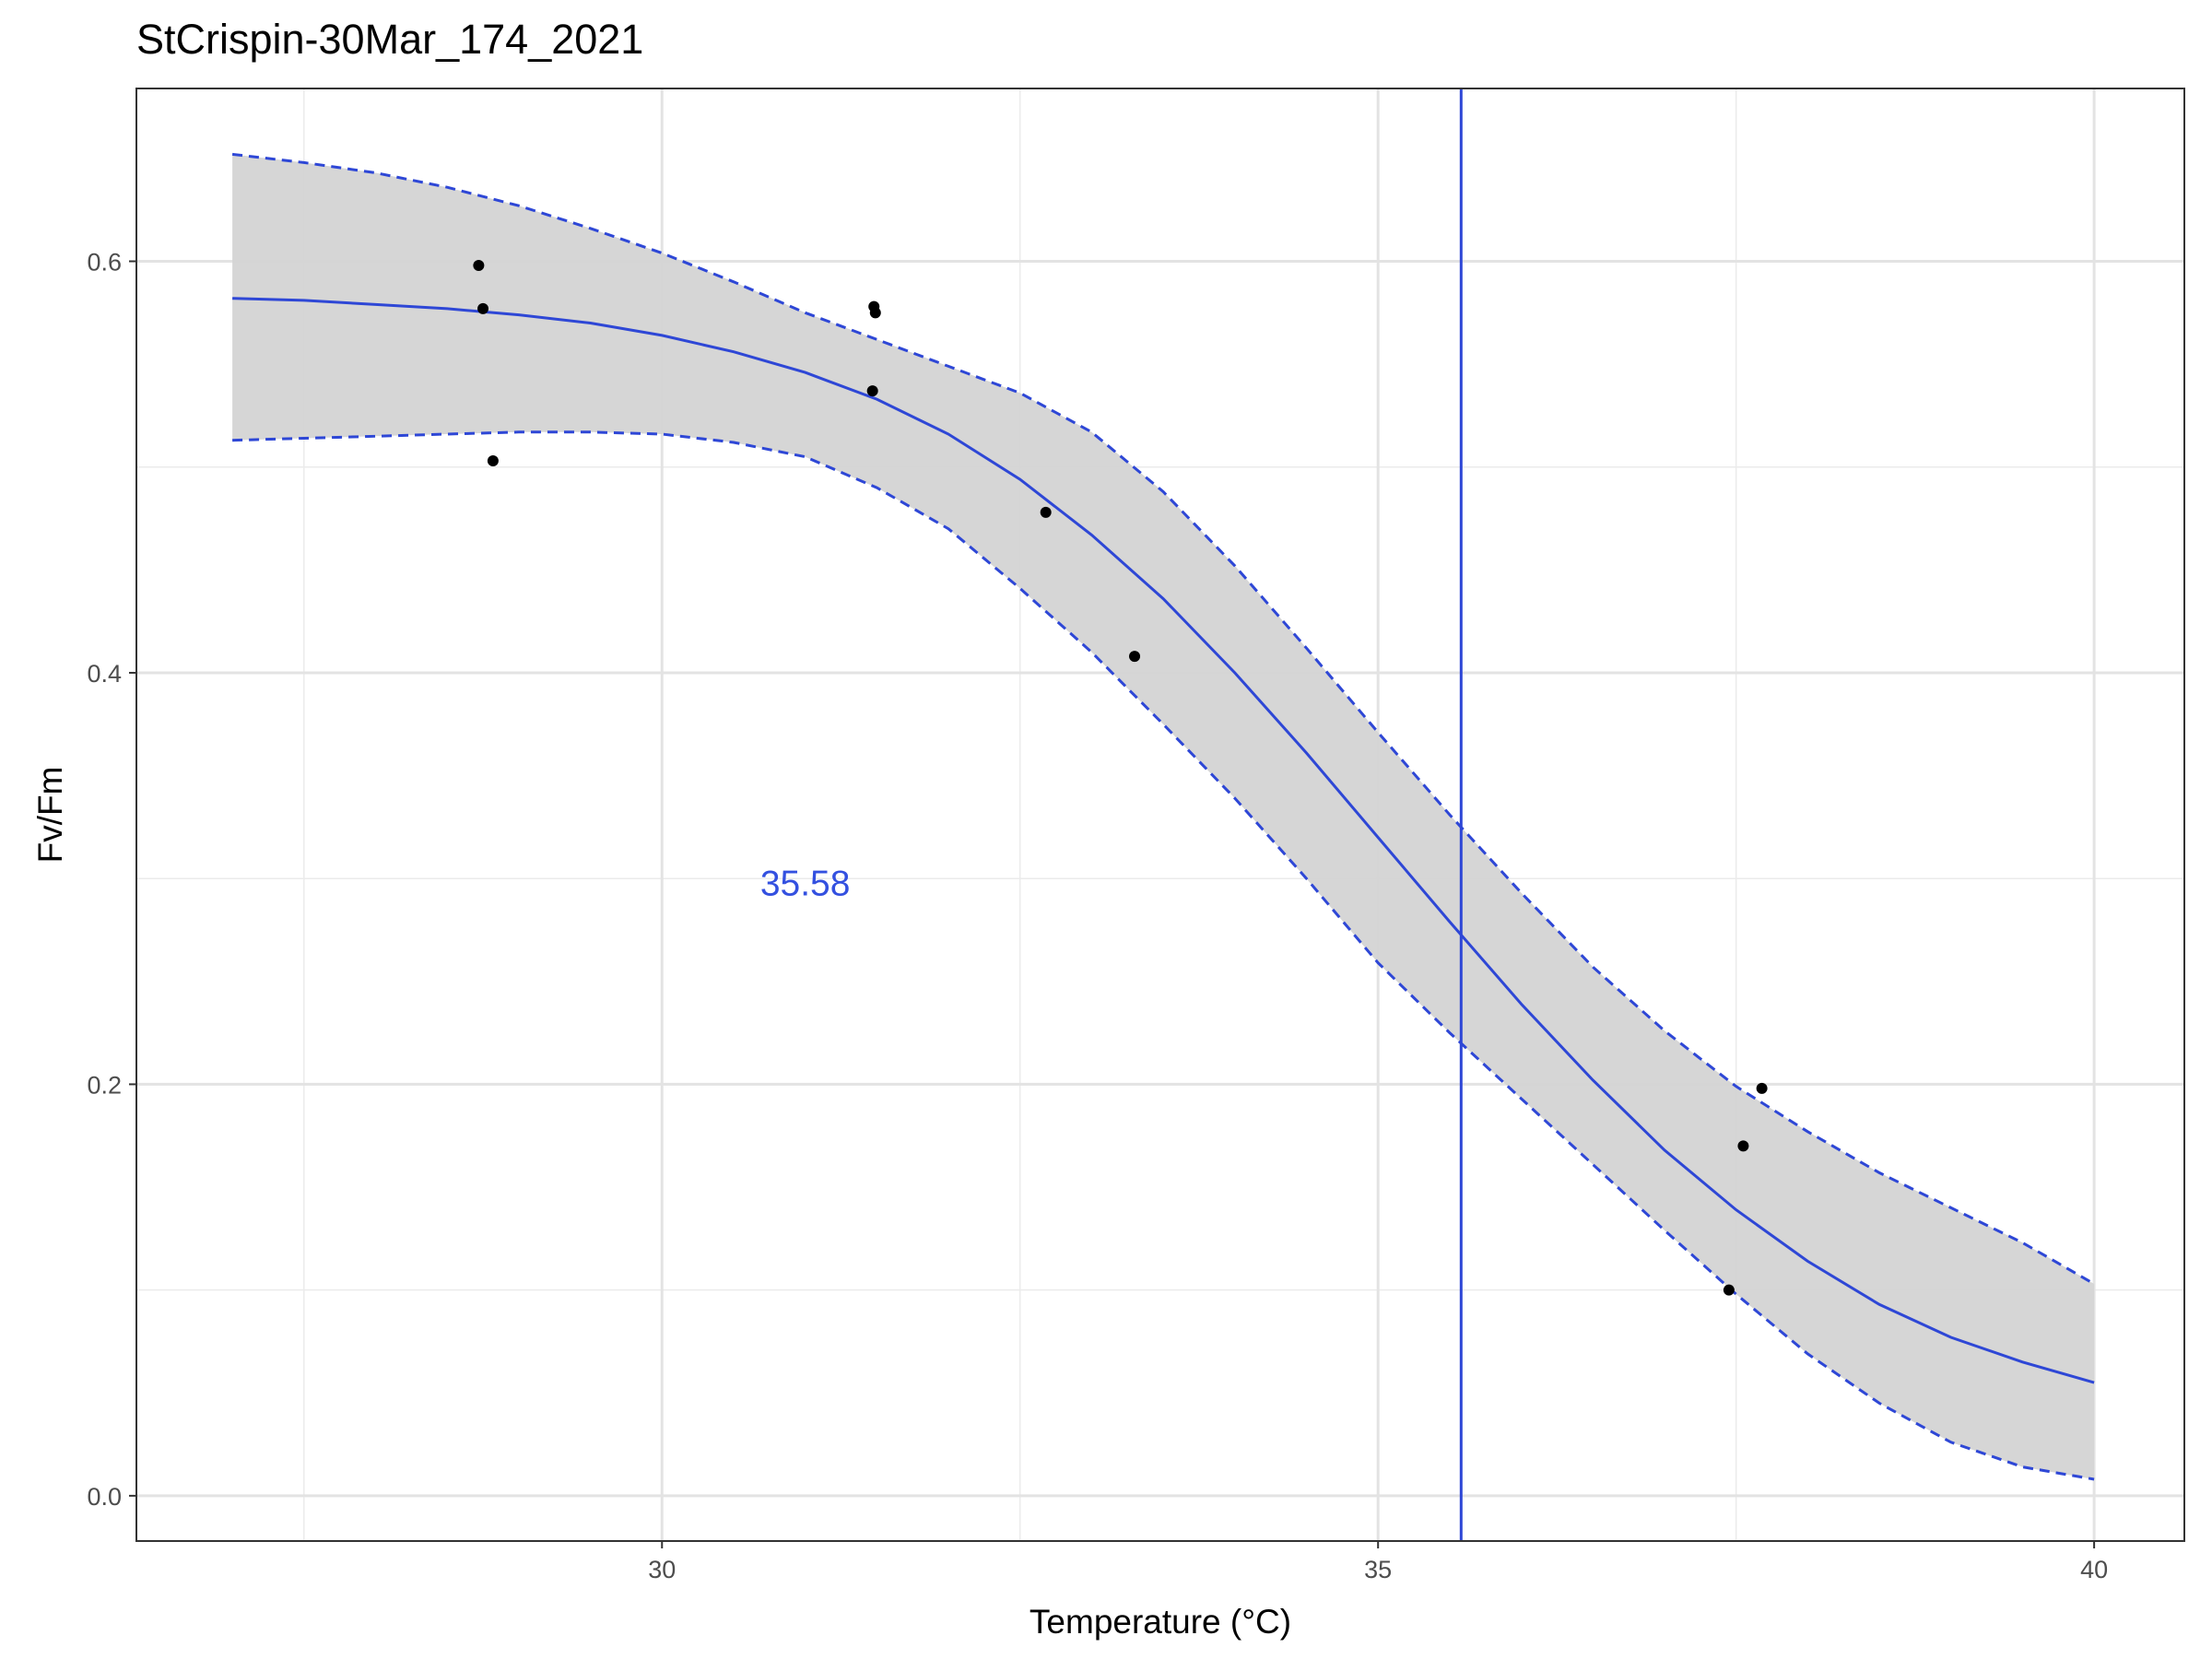 This screenshot has height=1659, width=2212. I want to click on annotation-label: 35.58, so click(805, 884).